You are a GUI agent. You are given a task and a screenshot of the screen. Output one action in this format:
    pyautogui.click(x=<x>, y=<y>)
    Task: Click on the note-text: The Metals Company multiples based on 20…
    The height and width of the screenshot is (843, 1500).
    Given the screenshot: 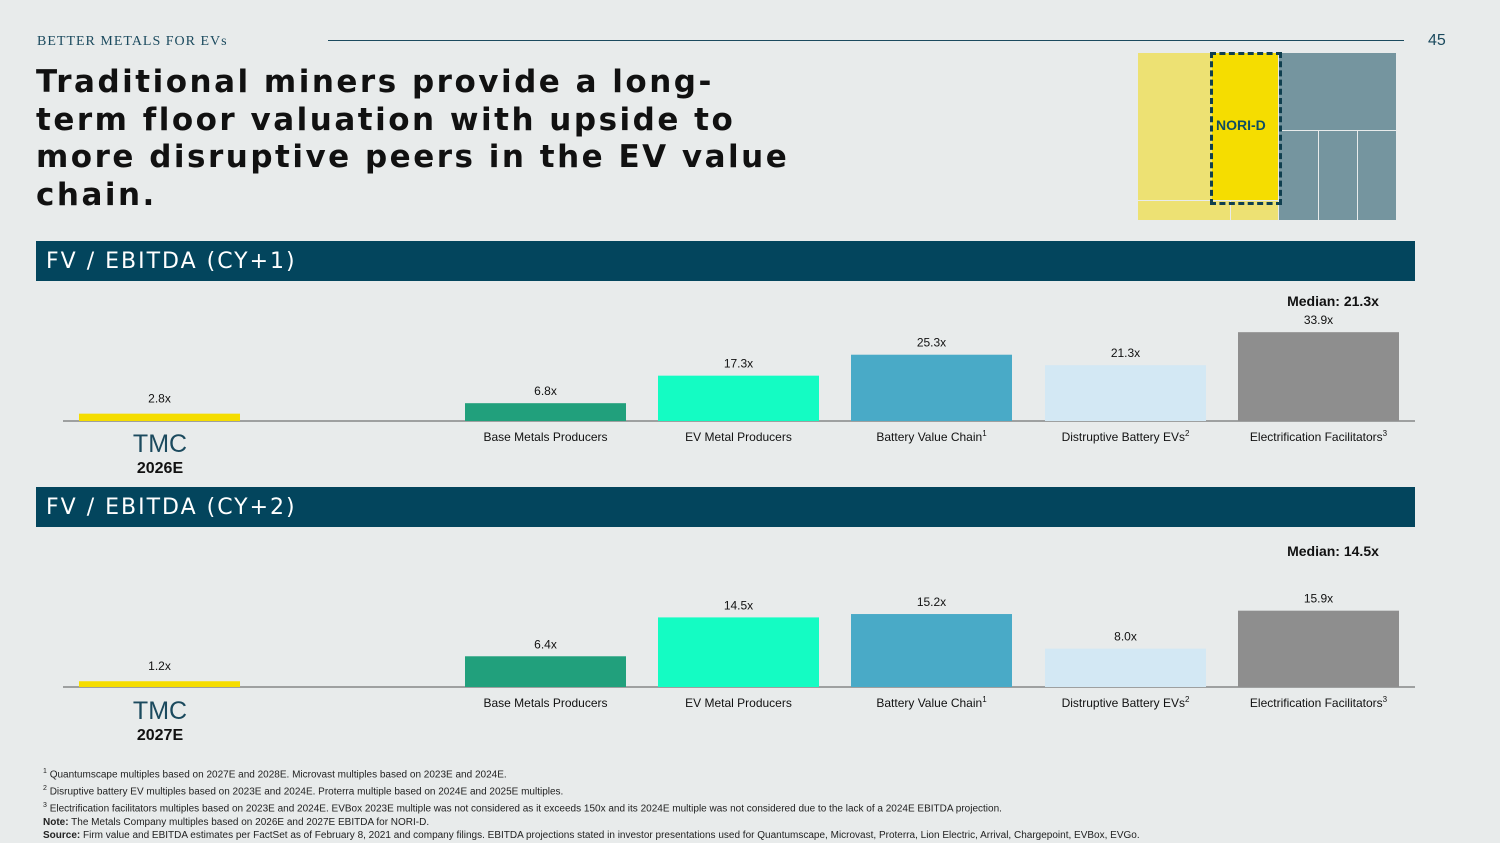 What is the action you would take?
    pyautogui.click(x=250, y=822)
    